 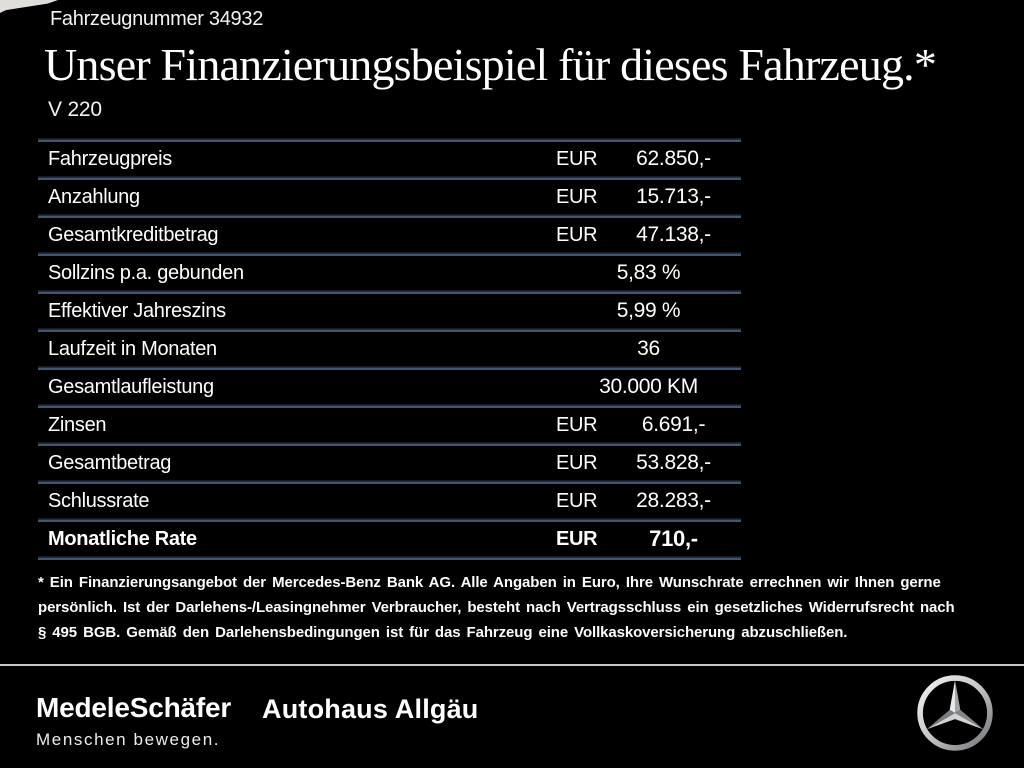 What do you see at coordinates (389, 273) in the screenshot?
I see `table-row: Sollzins p.a. gebunden 5,83 %` at bounding box center [389, 273].